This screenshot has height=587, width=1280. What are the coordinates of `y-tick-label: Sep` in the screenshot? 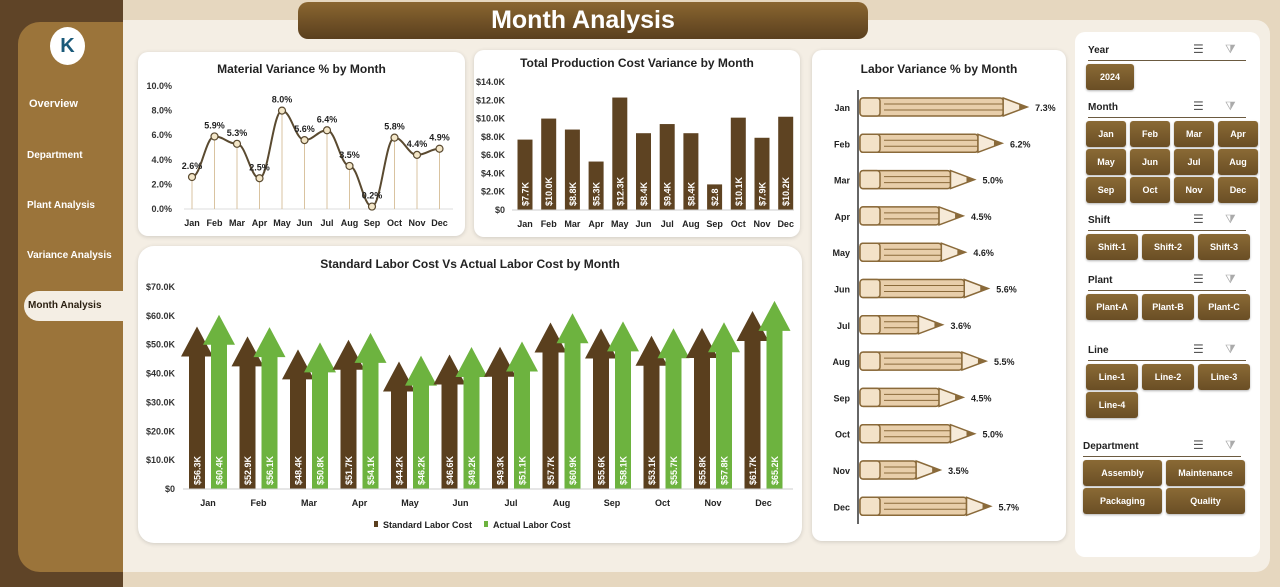 It's located at (841, 398).